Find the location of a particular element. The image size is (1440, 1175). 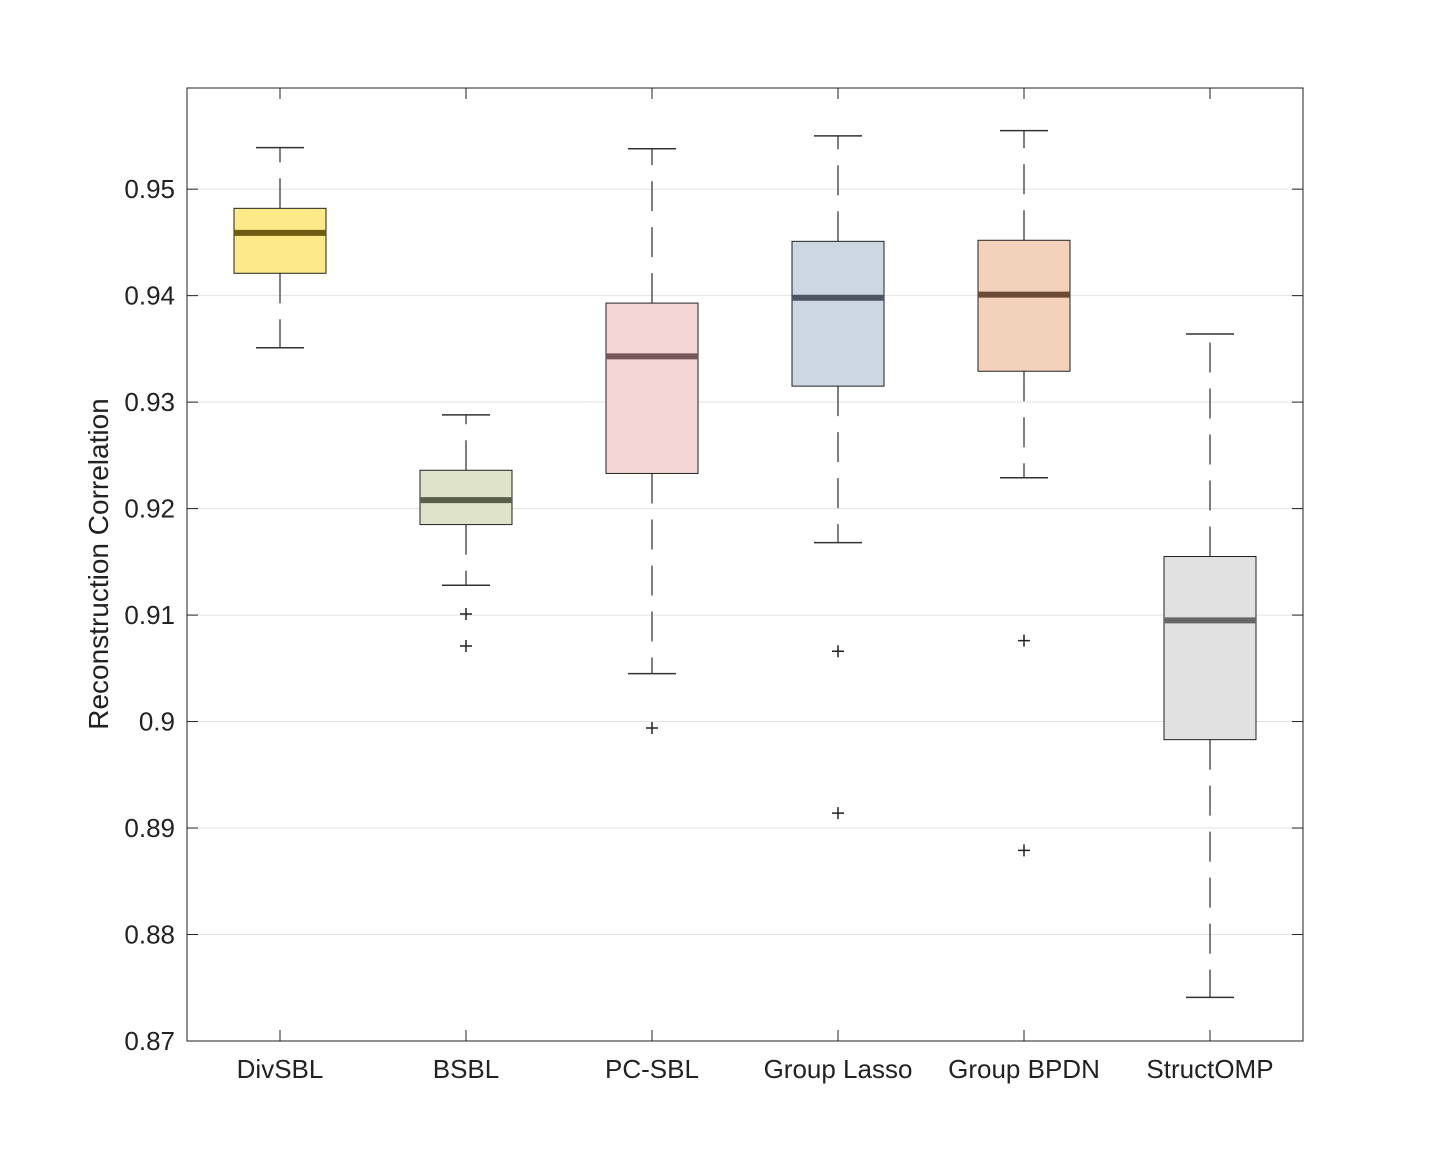

x-tick-label: BSBL is located at coordinates (466, 1069).